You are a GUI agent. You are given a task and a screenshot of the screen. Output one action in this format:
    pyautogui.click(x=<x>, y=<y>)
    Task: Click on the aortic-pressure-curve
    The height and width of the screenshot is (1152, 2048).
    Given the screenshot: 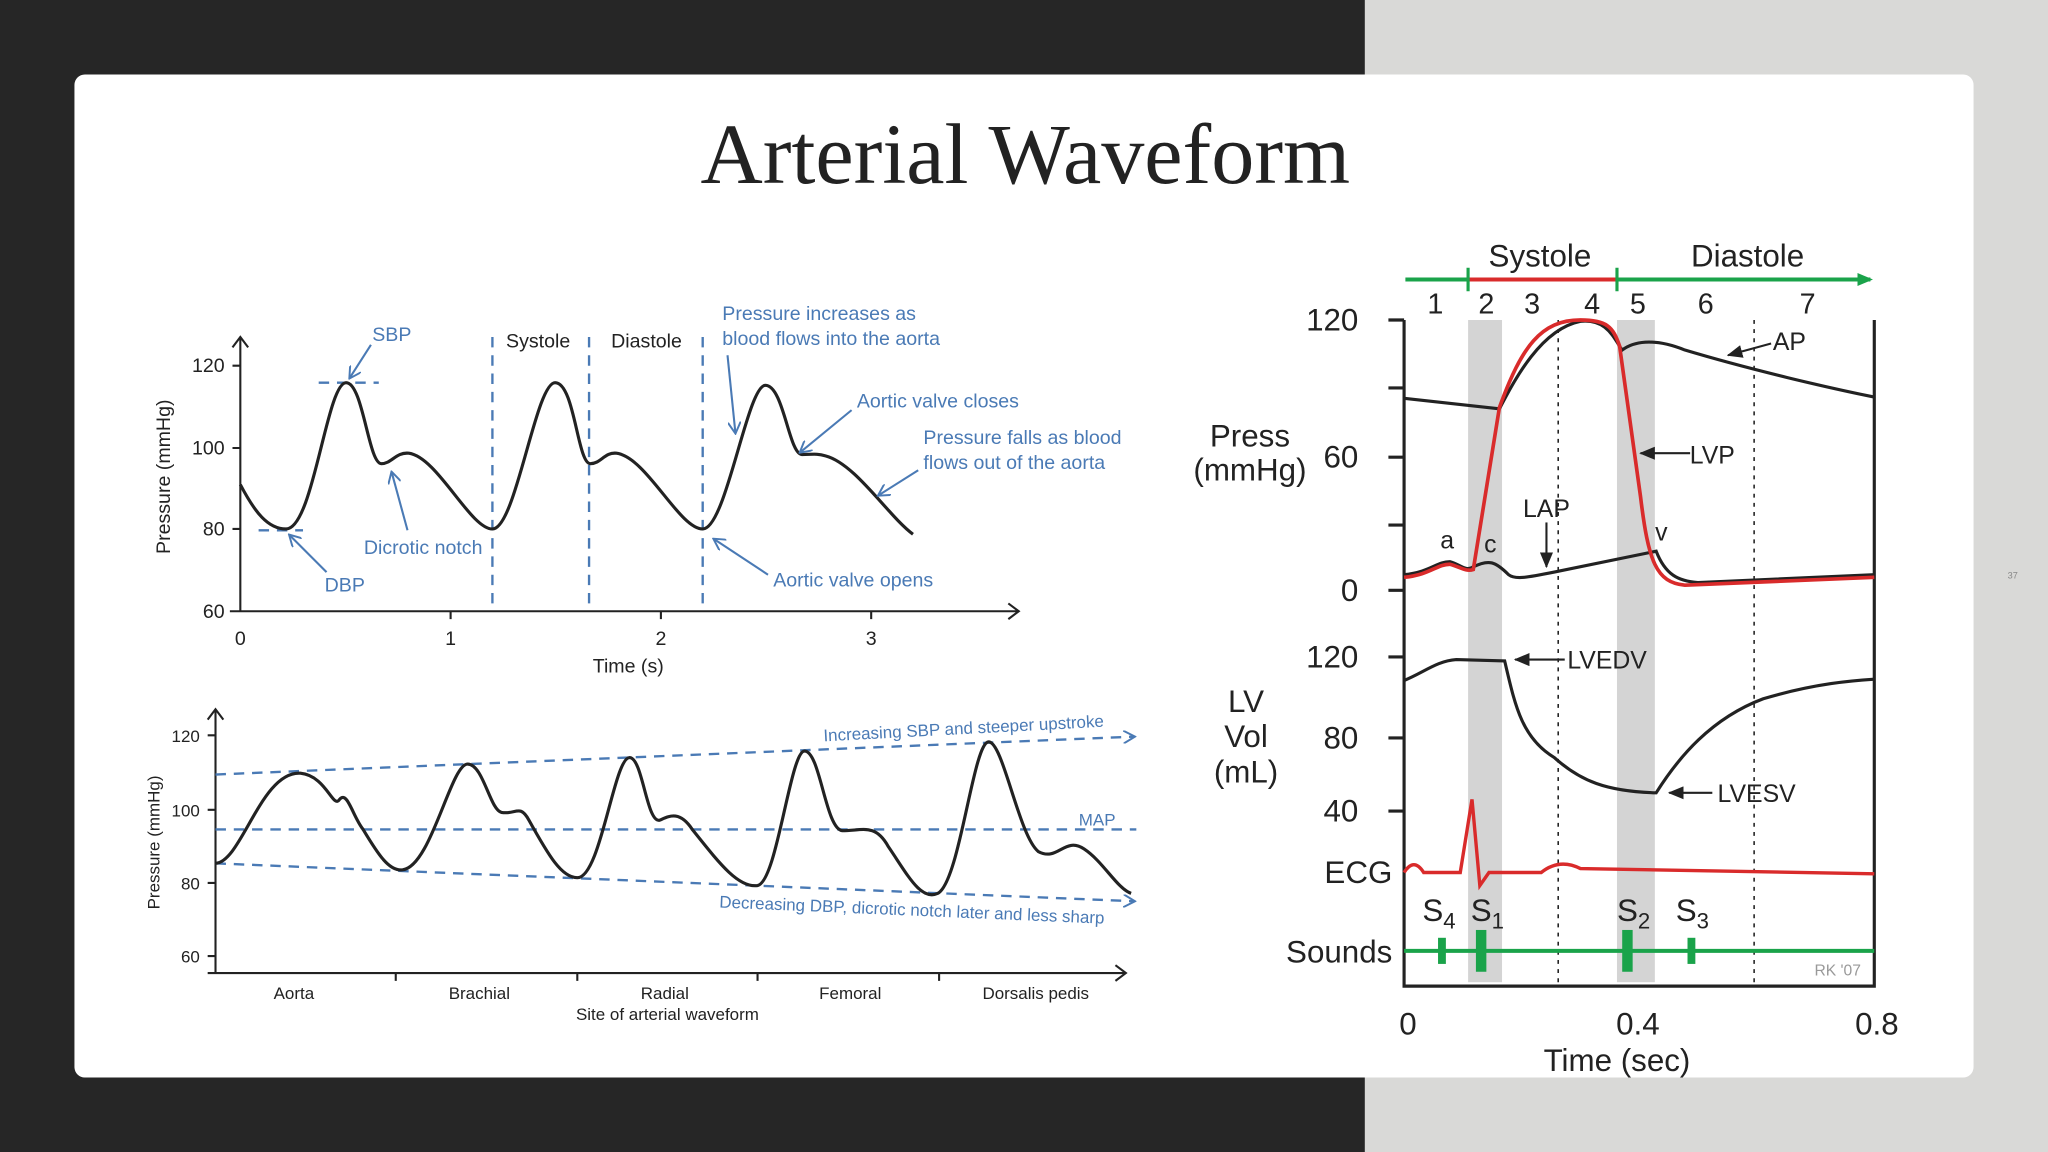 What is the action you would take?
    pyautogui.click(x=1639, y=365)
    